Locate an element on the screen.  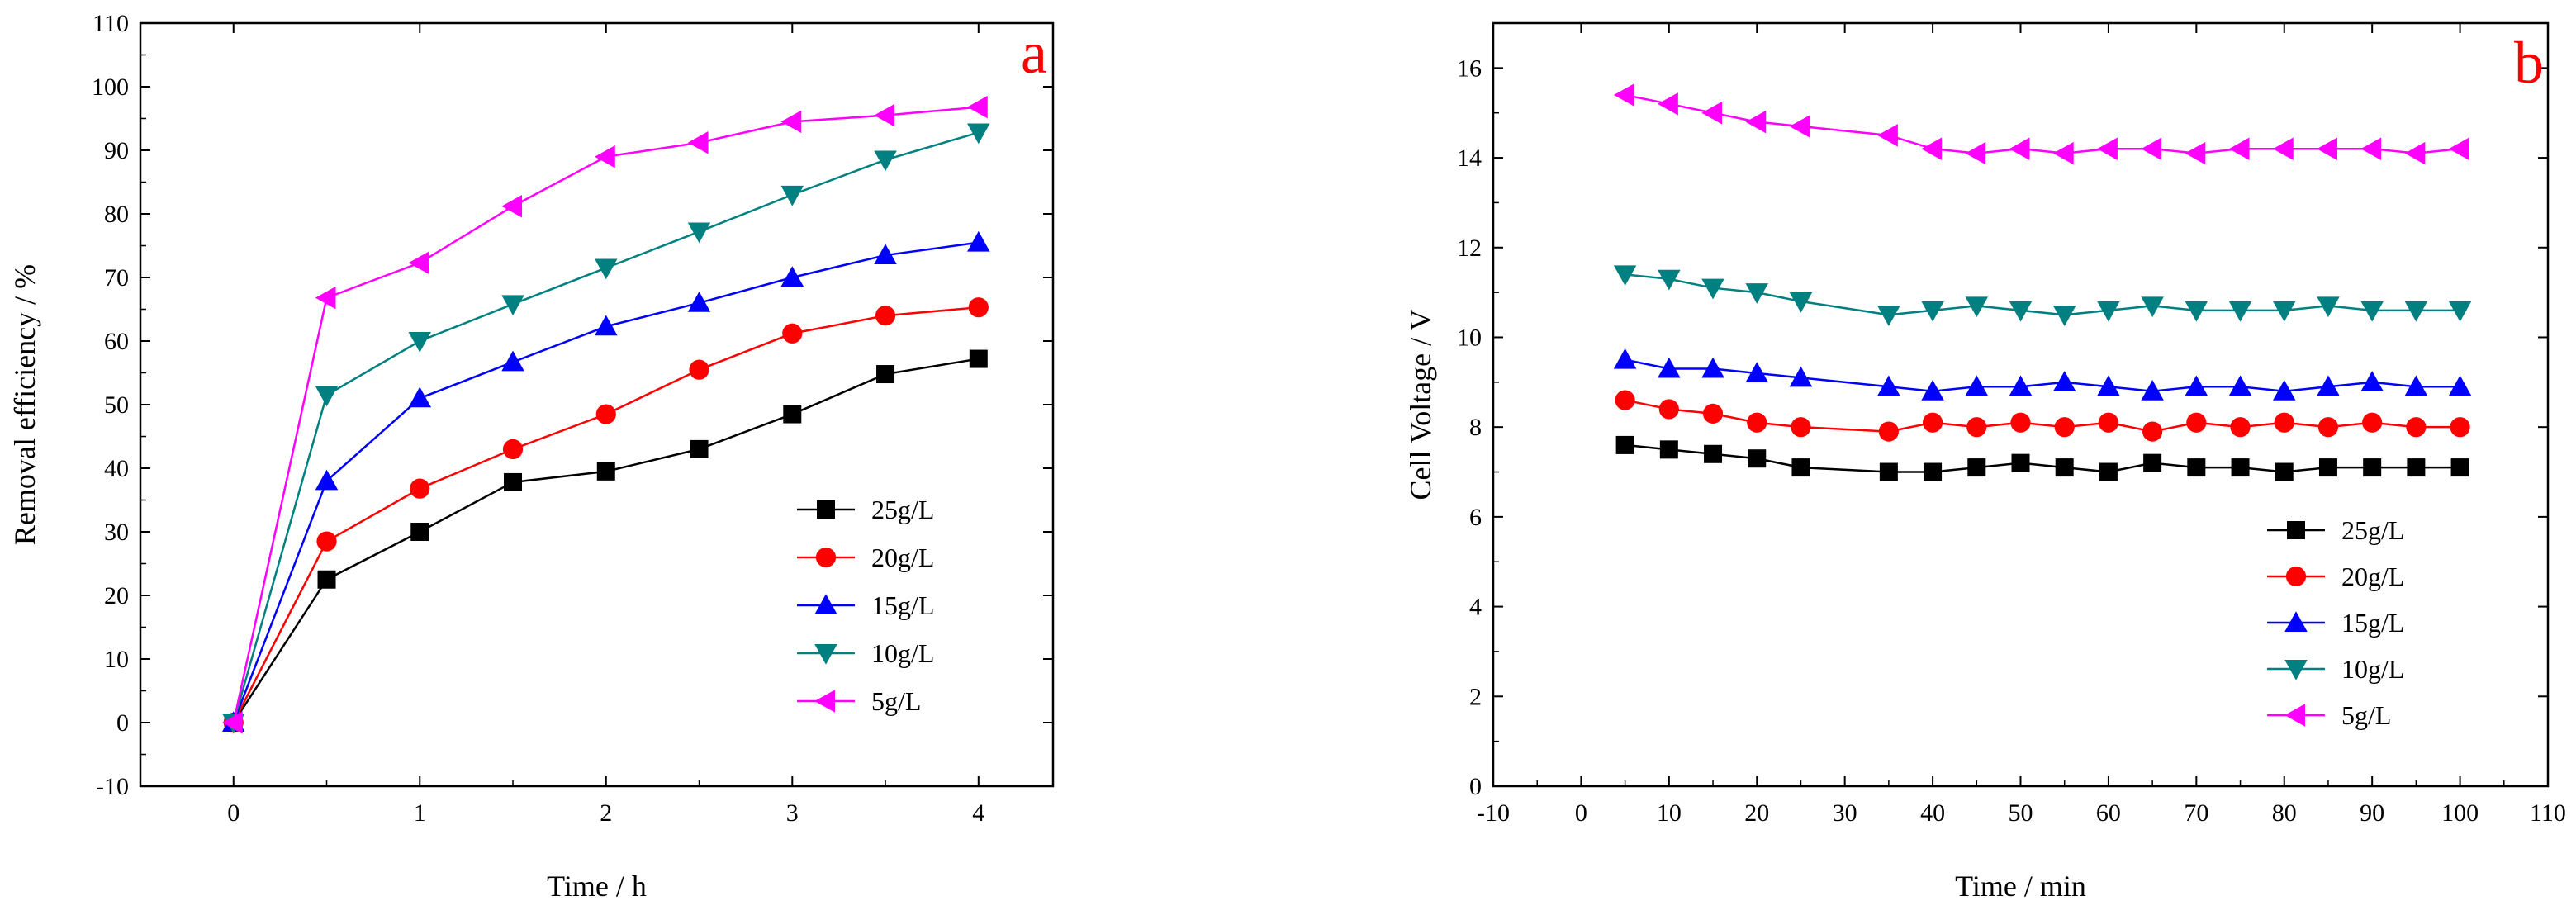
series-20g/L is located at coordinates (2042, 416).